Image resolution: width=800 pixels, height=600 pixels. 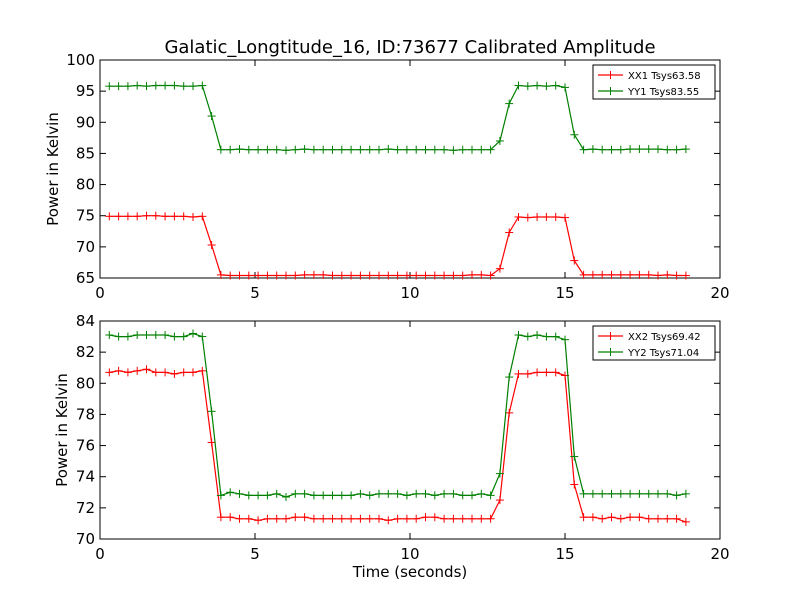 I want to click on legend-label: XX1 Tsys63.58, so click(x=664, y=76).